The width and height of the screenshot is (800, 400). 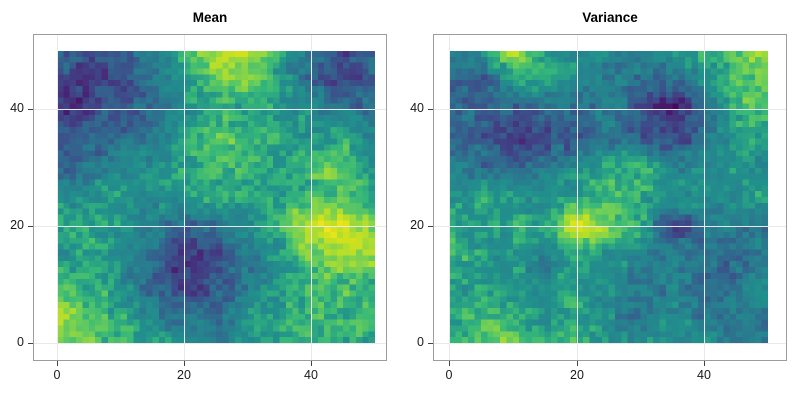 What do you see at coordinates (210, 17) in the screenshot?
I see `plot-title-mean: Mean` at bounding box center [210, 17].